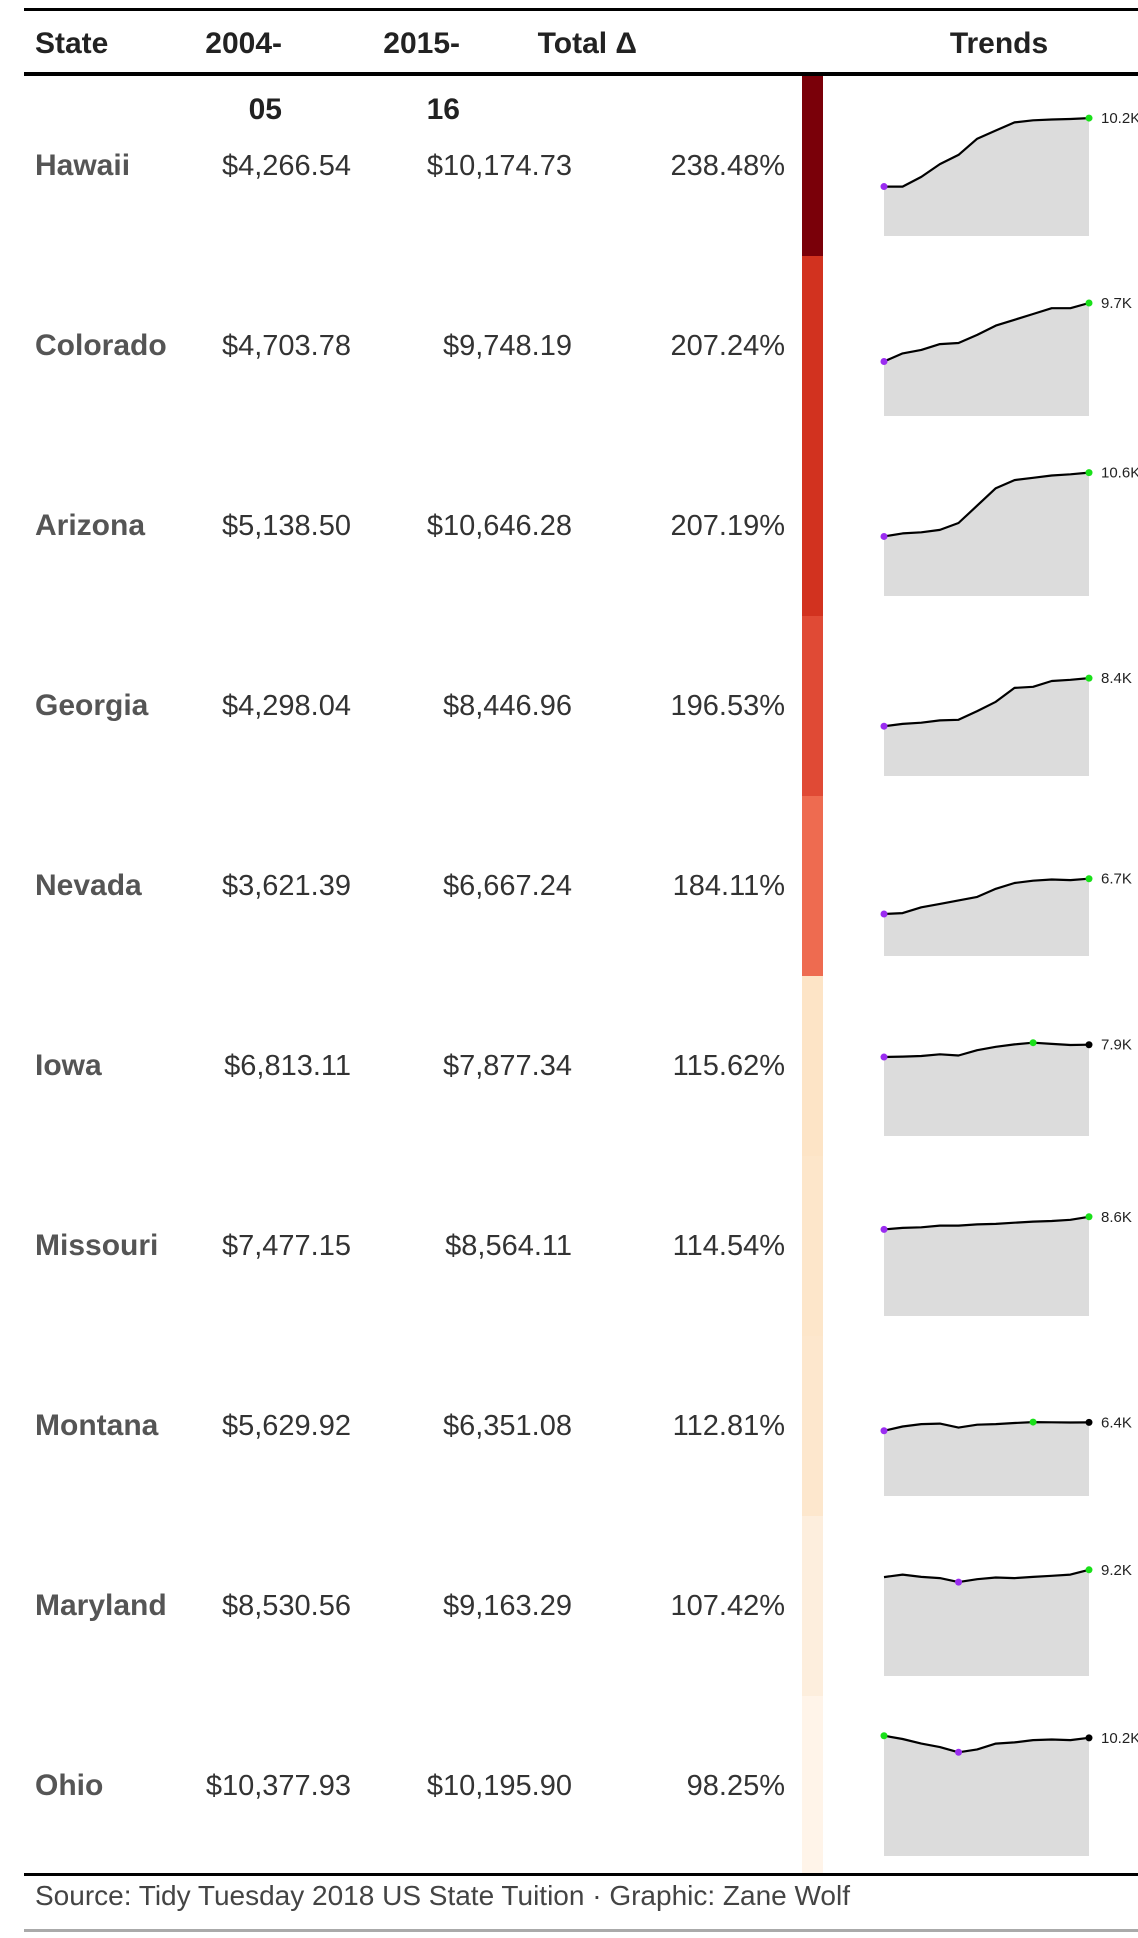  Describe the element at coordinates (499, 166) in the screenshot. I see `tuition-2015-16: $10,174.73` at that location.